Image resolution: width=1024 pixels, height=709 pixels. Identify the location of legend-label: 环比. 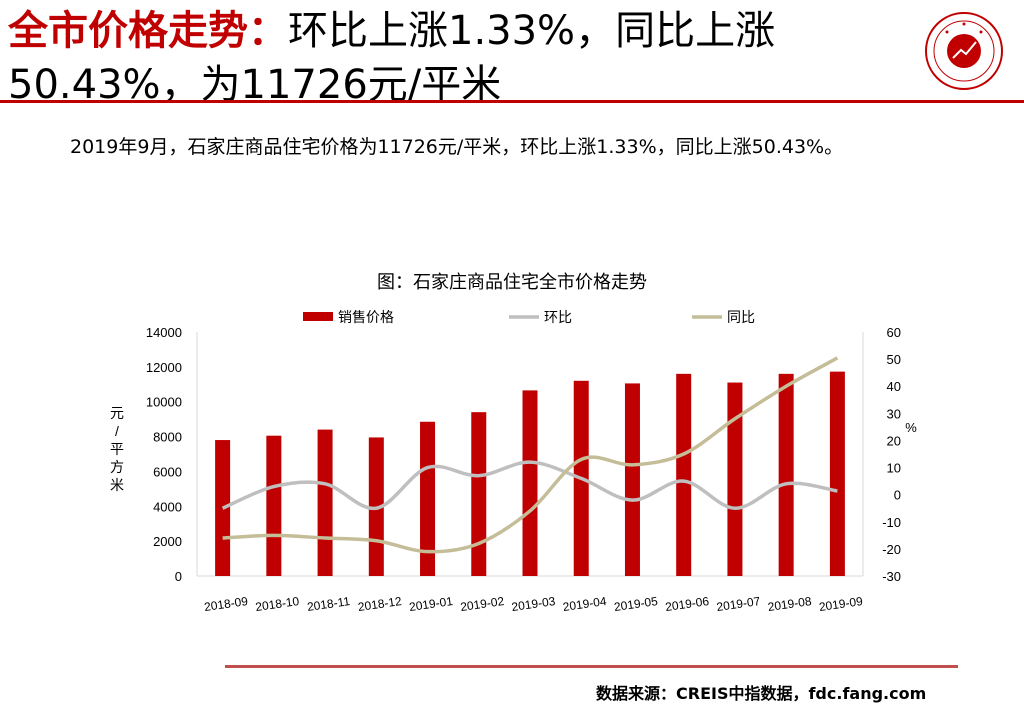
(558, 317).